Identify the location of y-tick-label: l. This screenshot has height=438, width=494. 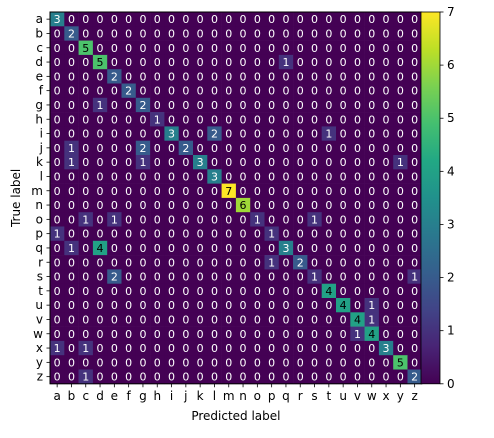
(41, 176).